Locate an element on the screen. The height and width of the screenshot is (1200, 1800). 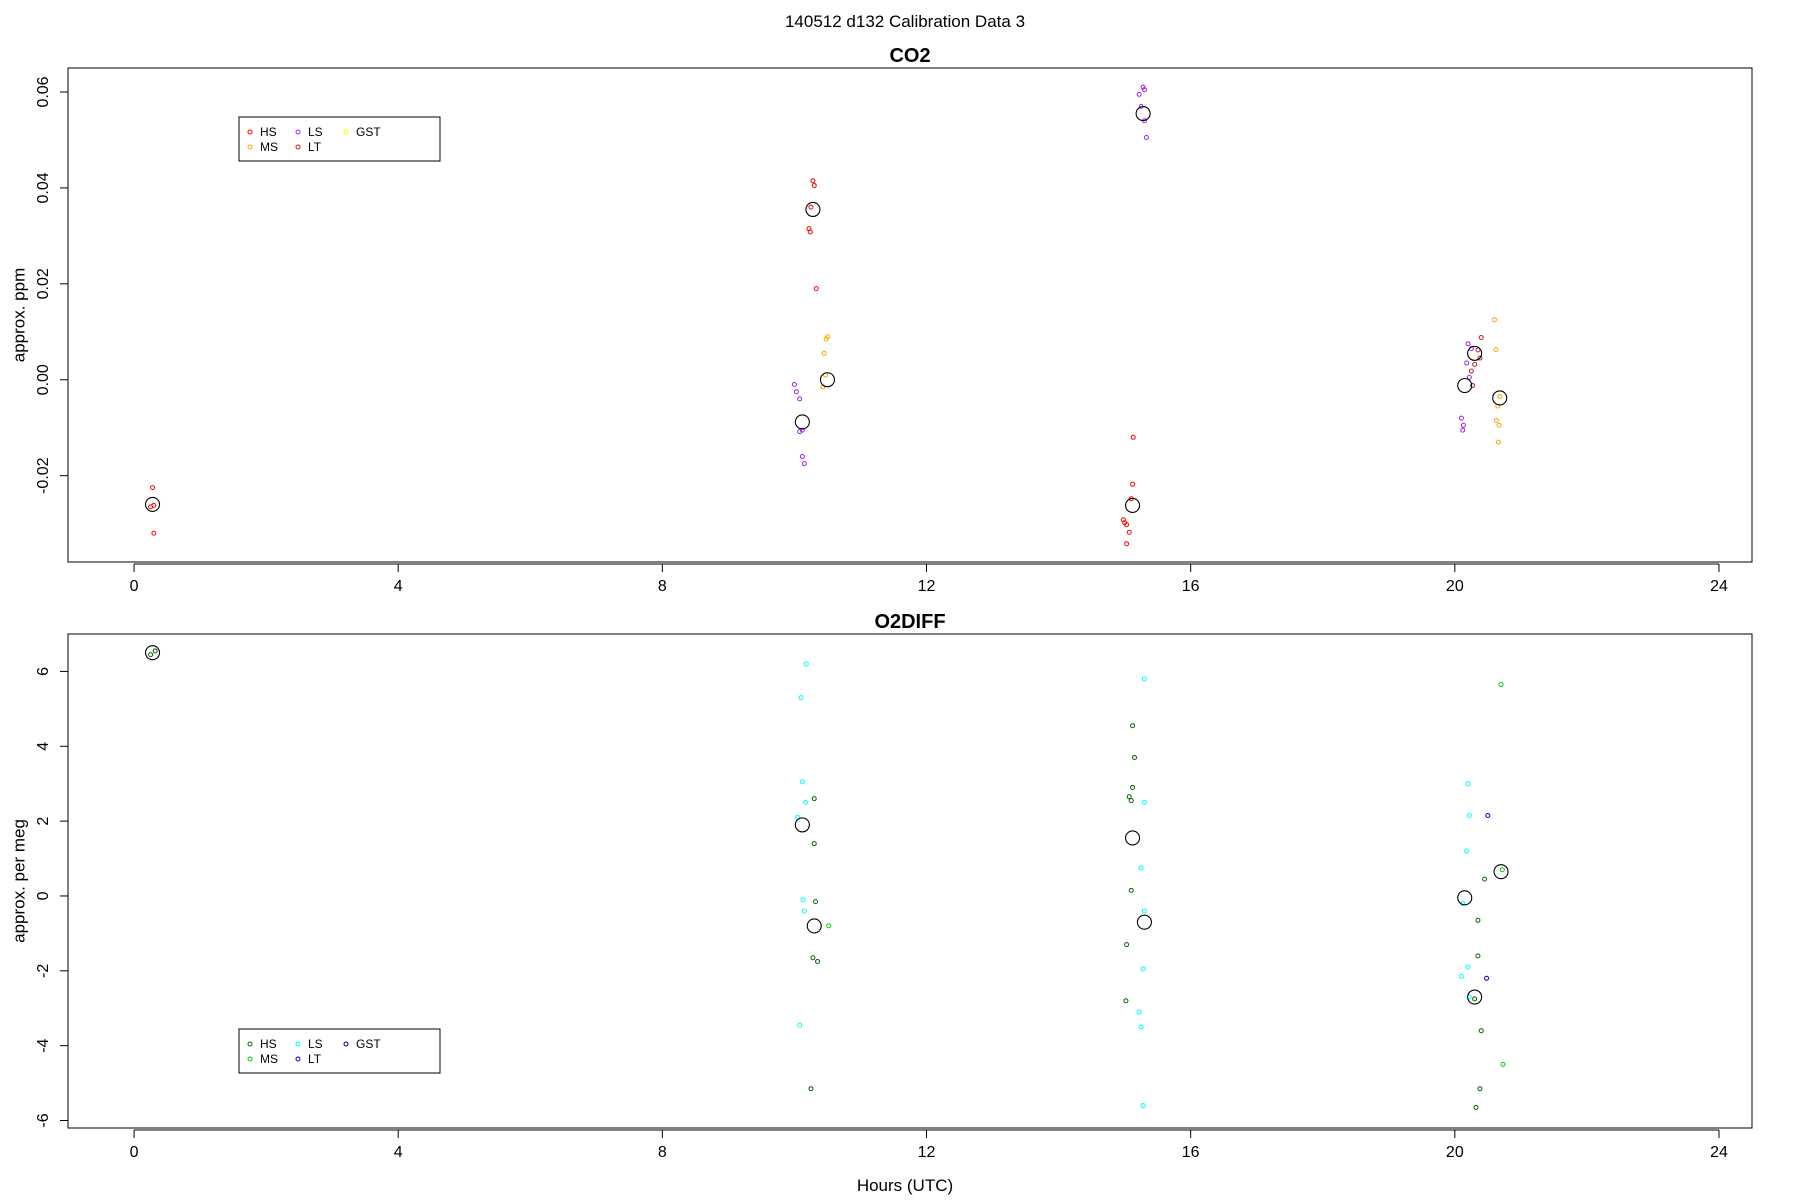
o2diff-panel-title: O2DIFF is located at coordinates (909, 622).